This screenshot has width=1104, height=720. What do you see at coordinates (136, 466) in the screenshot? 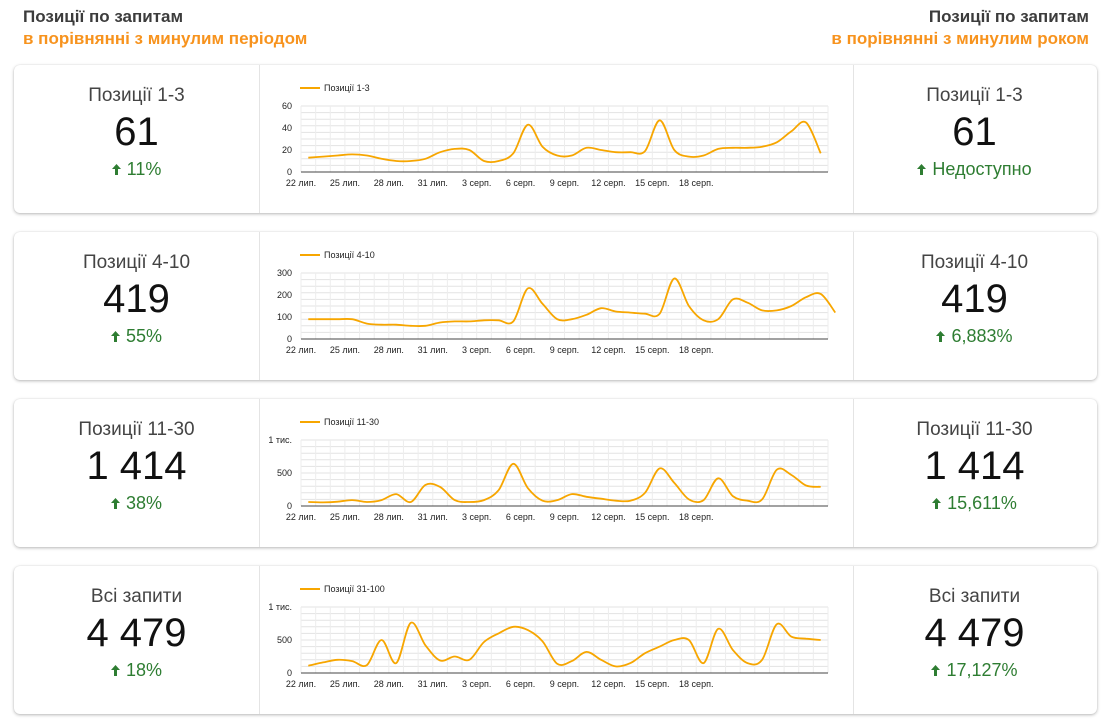
I see `kpi-value: 1 414` at bounding box center [136, 466].